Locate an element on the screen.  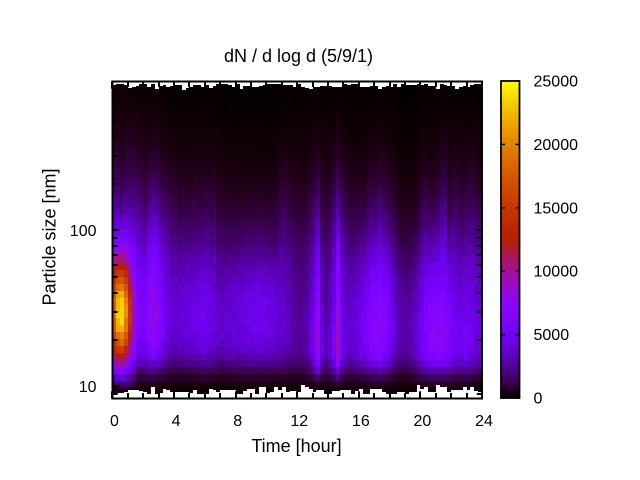
svg-text: 15000 is located at coordinates (556, 208).